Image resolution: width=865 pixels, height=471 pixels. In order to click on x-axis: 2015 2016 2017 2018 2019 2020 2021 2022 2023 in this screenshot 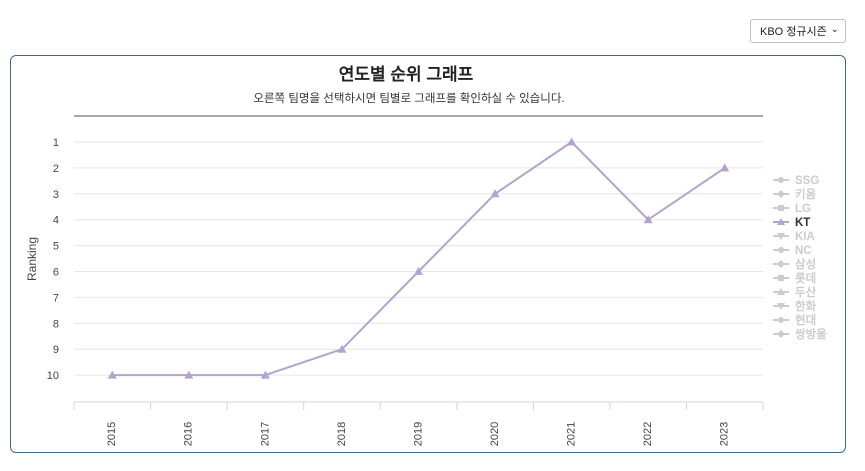, I will do `click(418, 423)`.